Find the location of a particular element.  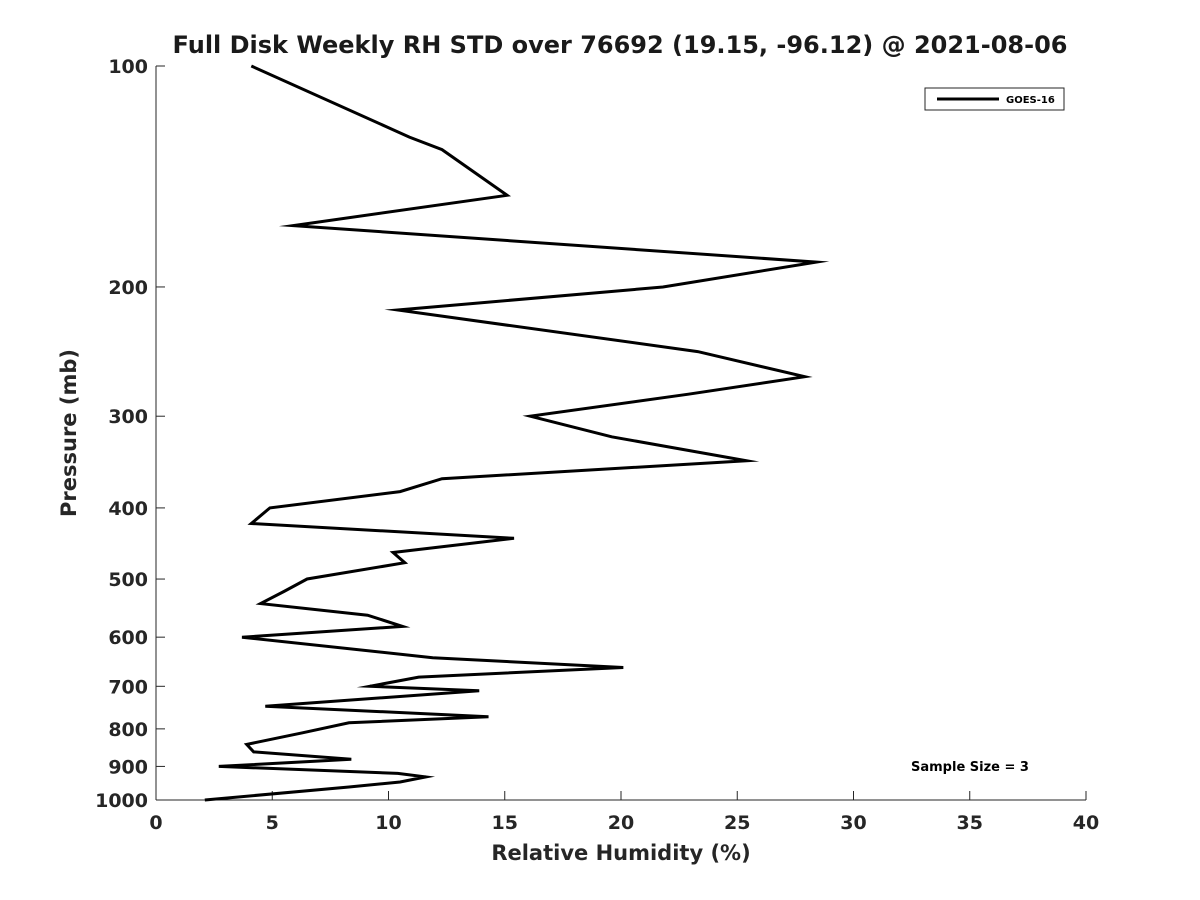

y-tick-label-100: 100 is located at coordinates (128, 67).